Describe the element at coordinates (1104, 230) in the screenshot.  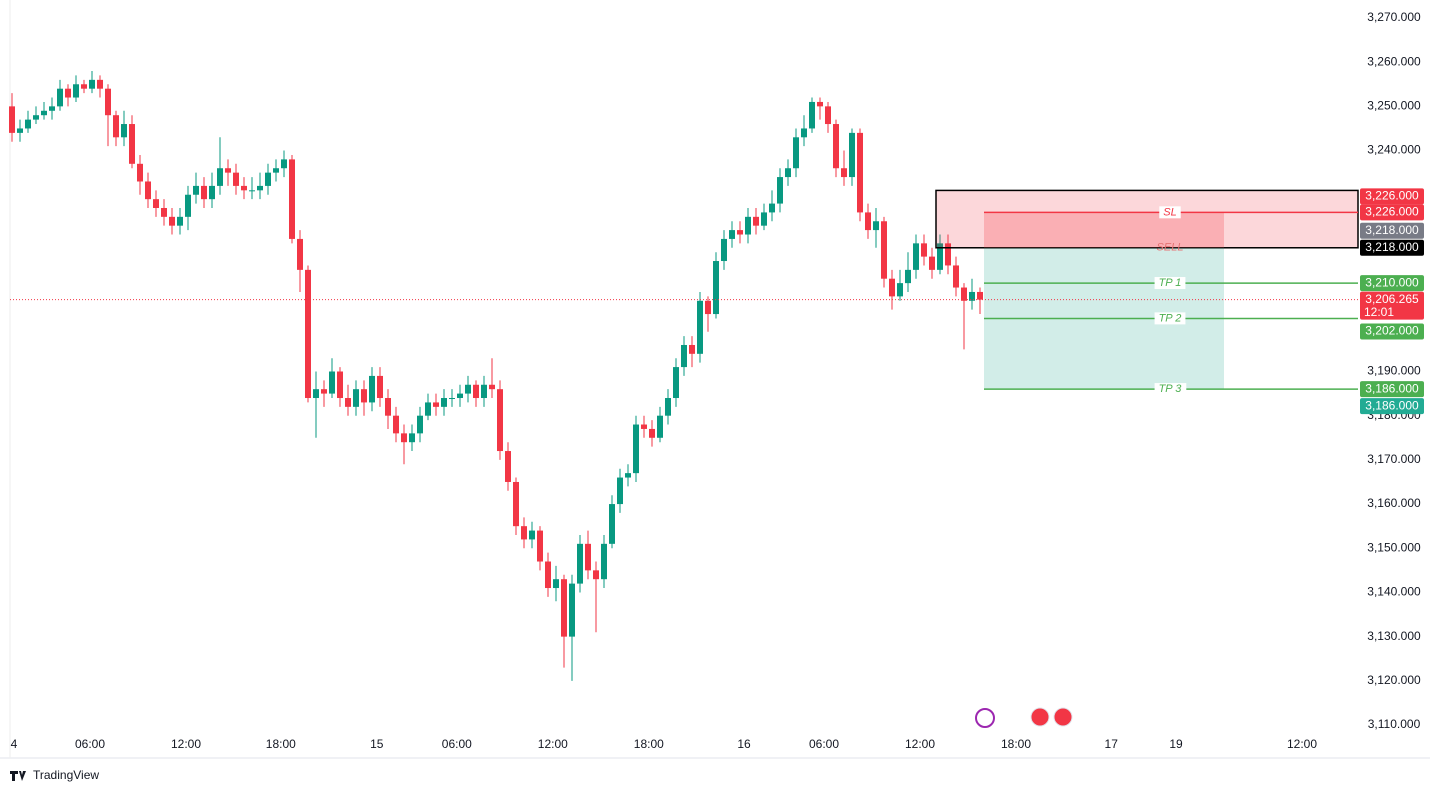
I see `risk-zone` at that location.